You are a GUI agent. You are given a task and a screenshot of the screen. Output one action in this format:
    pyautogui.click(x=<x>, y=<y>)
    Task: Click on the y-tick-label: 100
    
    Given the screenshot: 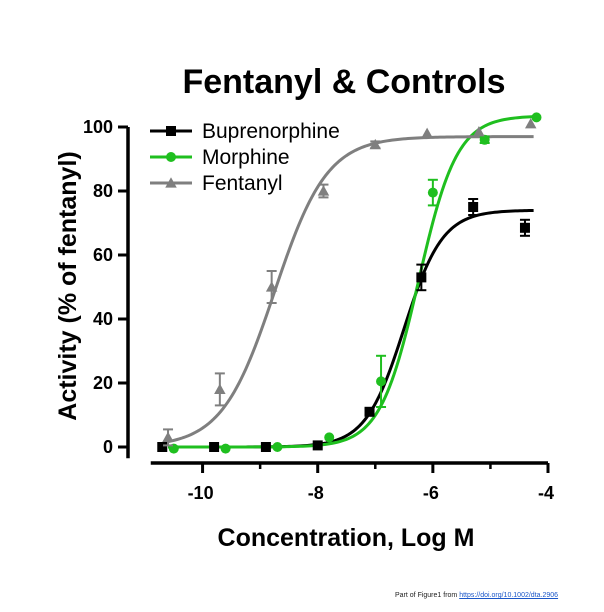 What is the action you would take?
    pyautogui.click(x=98, y=127)
    